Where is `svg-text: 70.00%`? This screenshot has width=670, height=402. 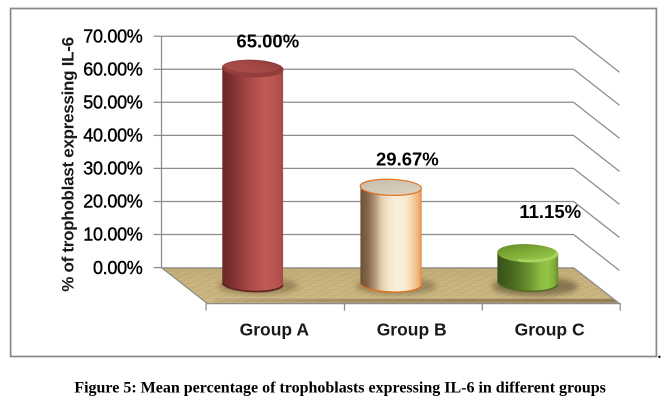
svg-text: 70.00% is located at coordinates (113, 36).